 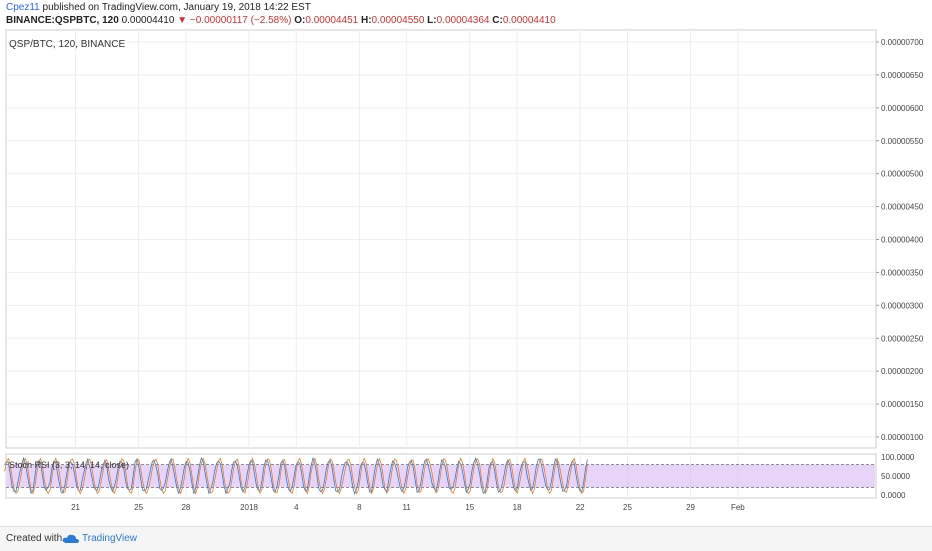 I want to click on x-tick-label: 15, so click(x=469, y=507).